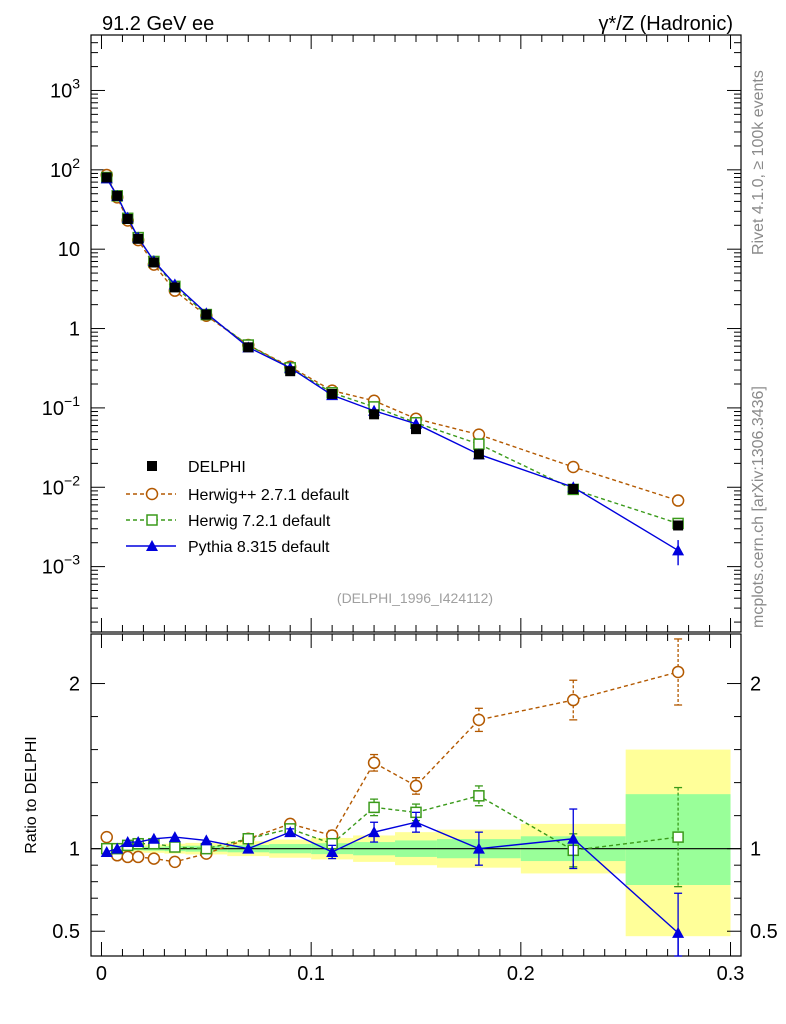  Describe the element at coordinates (69, 250) in the screenshot. I see `main-y-tick-label: 10` at that location.